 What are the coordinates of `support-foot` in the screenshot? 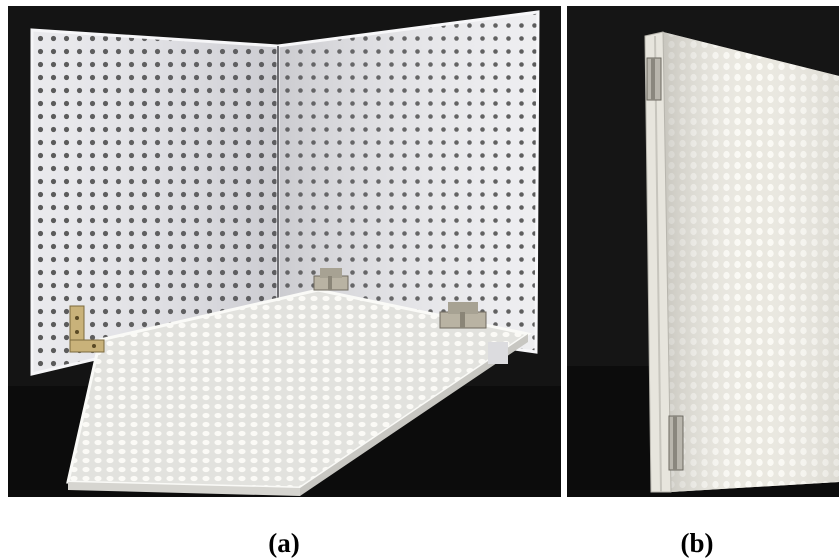 It's located at (498, 353).